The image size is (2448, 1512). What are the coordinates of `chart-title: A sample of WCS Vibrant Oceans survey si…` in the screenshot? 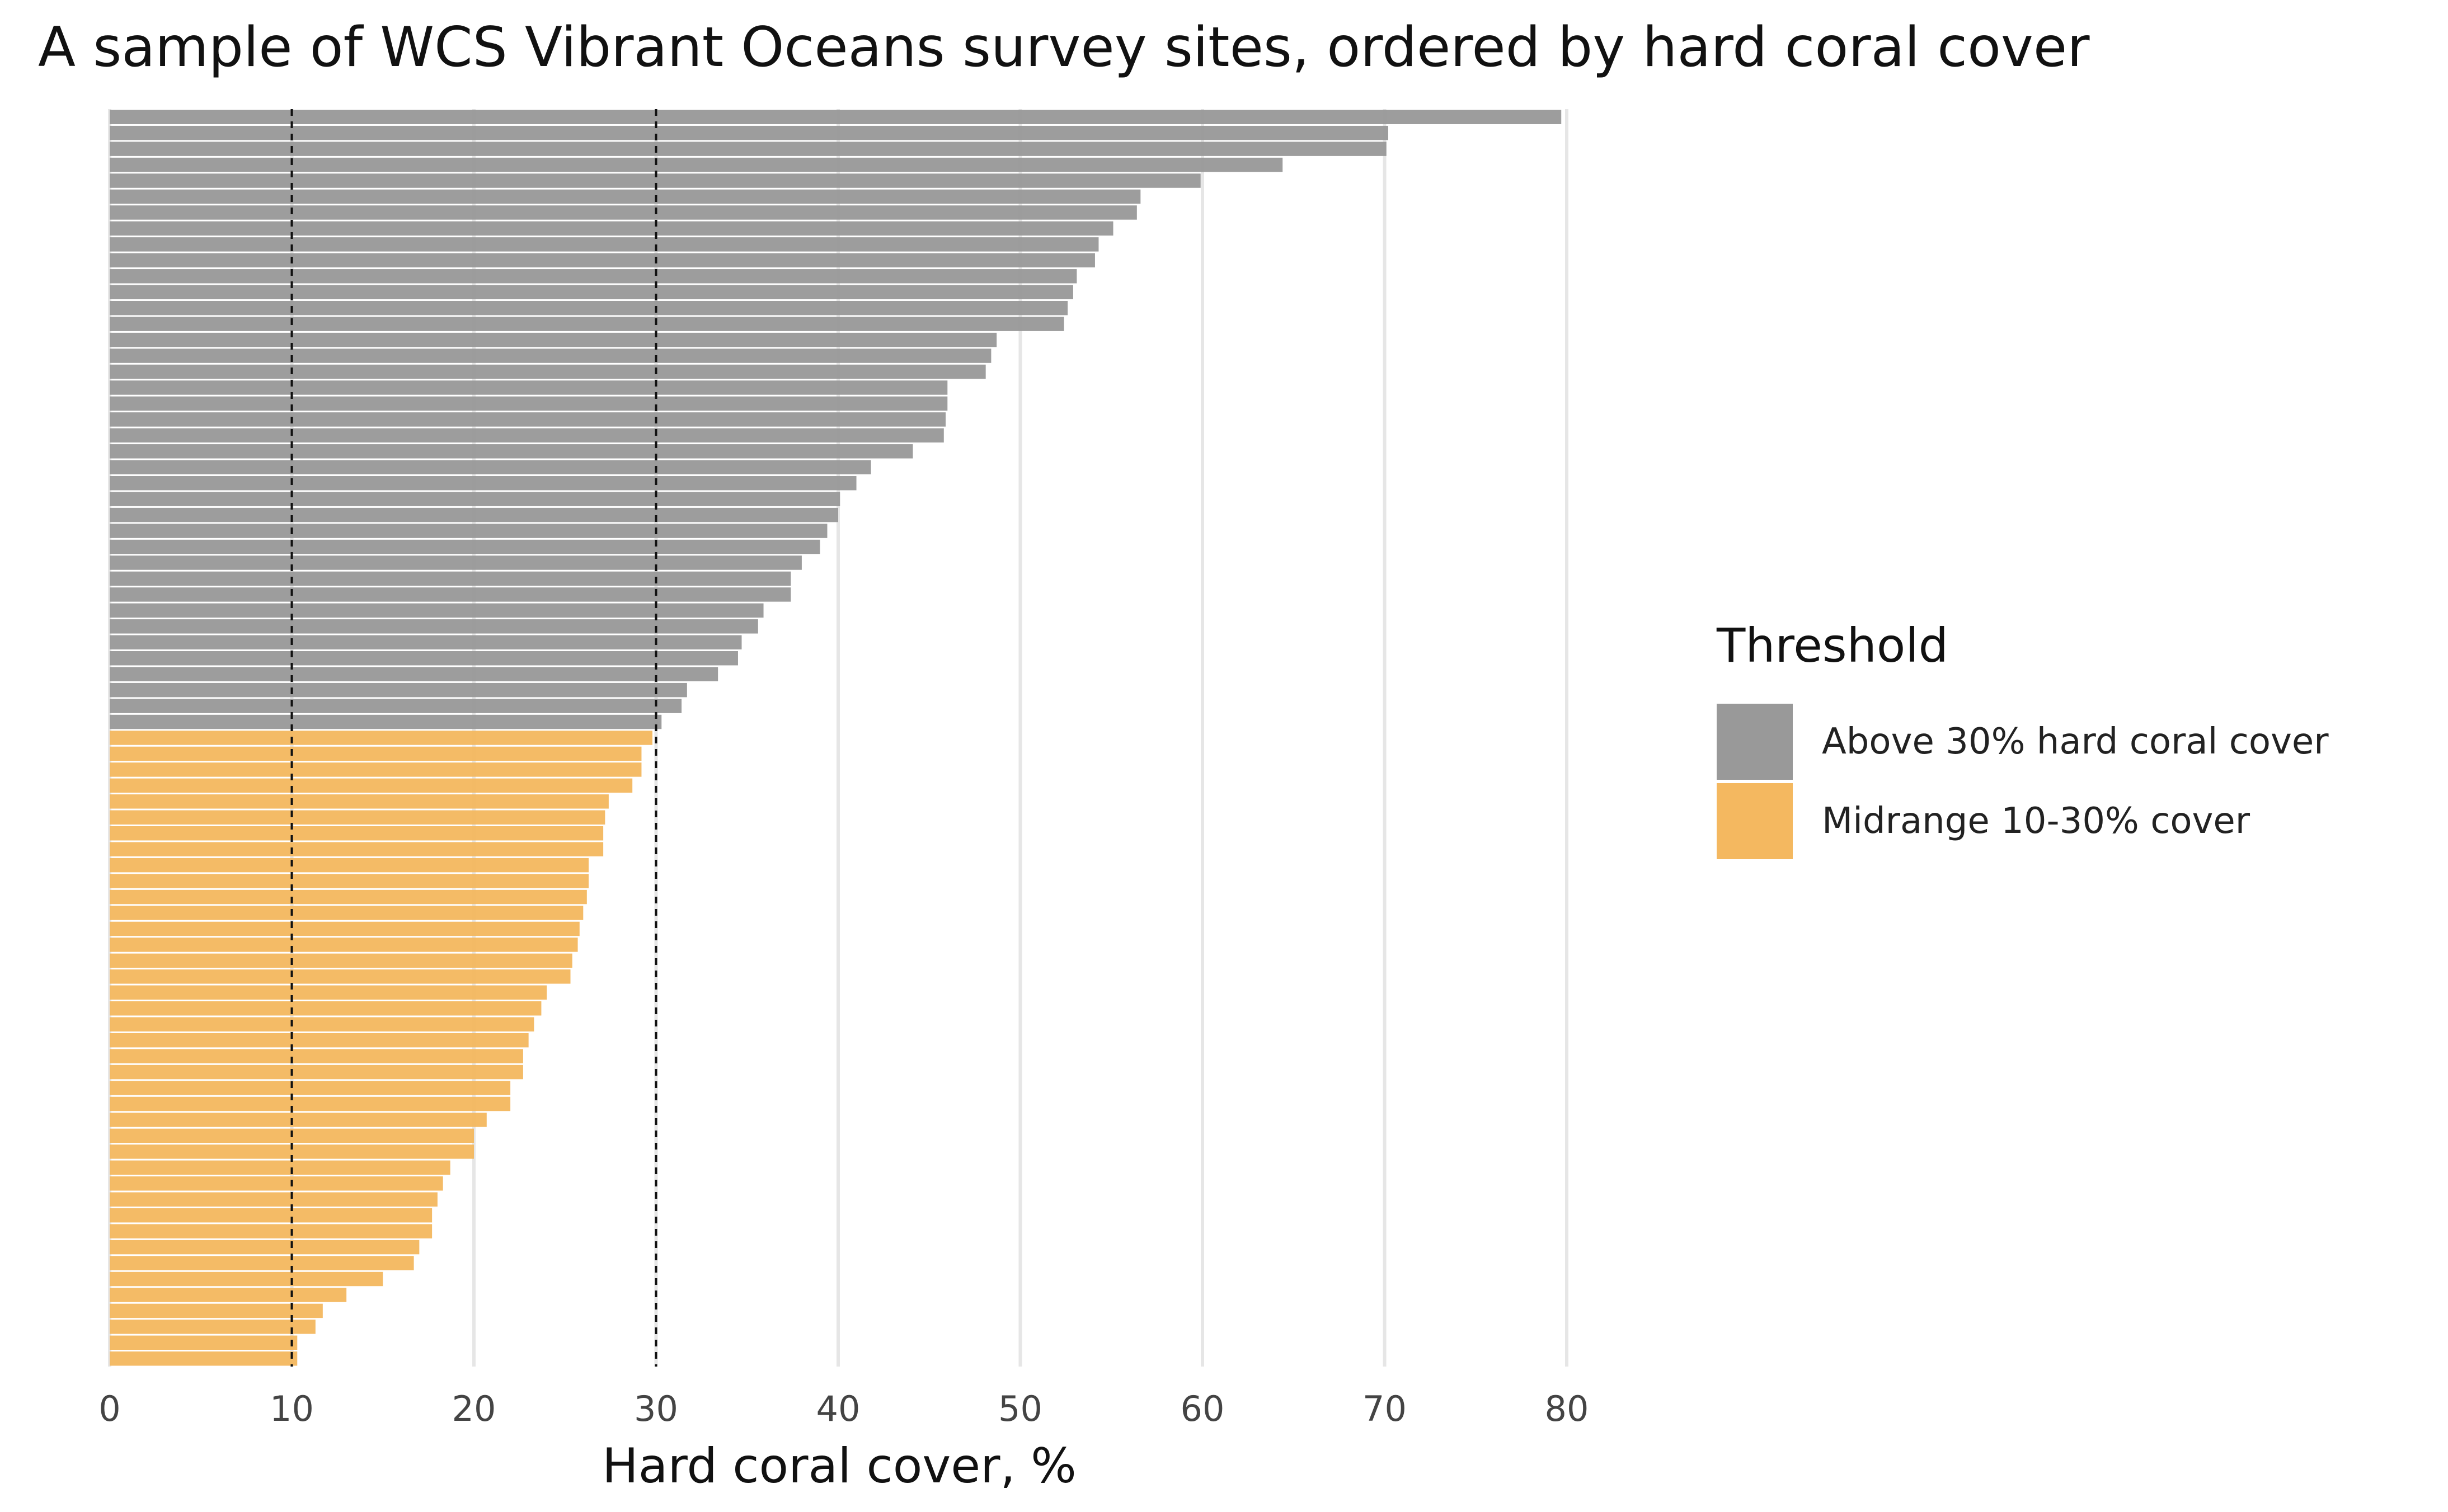 It's located at (1064, 48).